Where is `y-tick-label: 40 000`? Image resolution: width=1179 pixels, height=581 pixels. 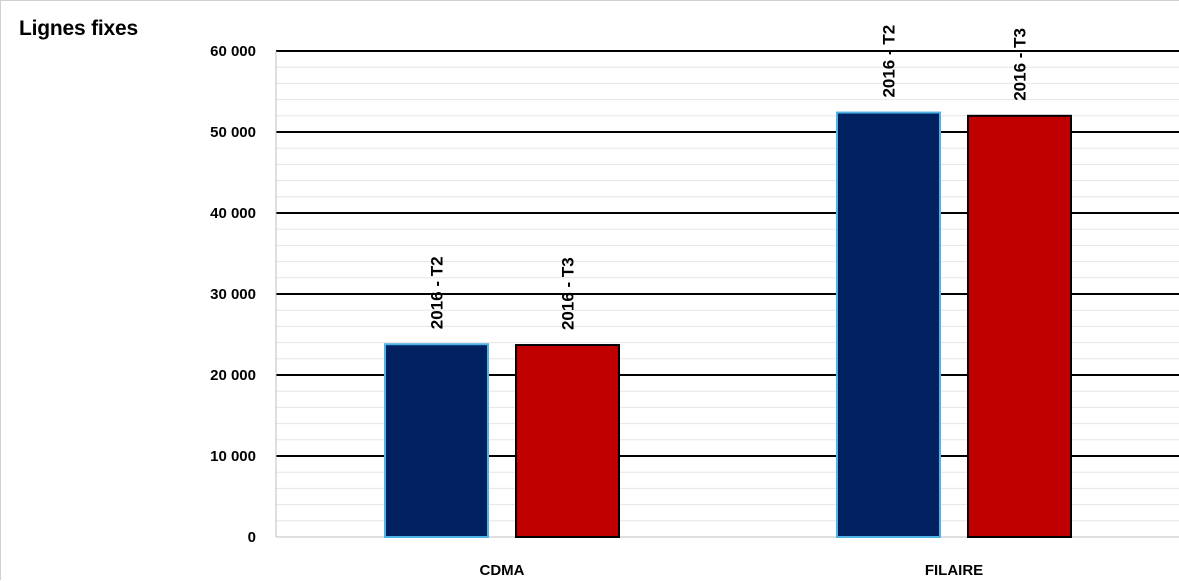 y-tick-label: 40 000 is located at coordinates (233, 213).